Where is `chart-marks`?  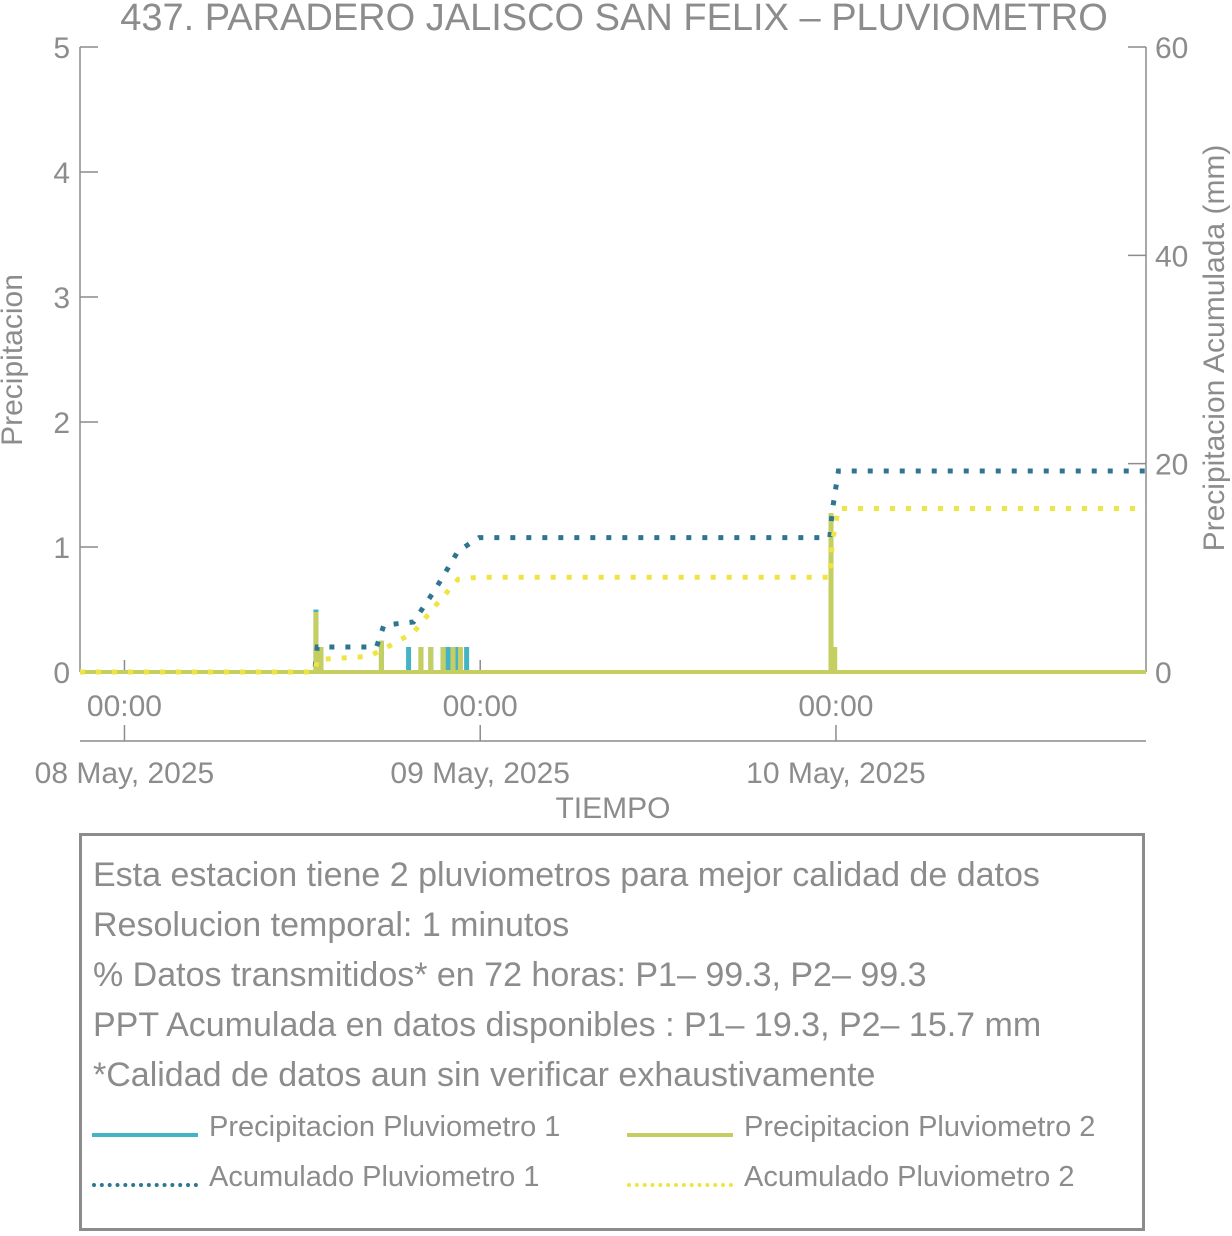
chart-marks is located at coordinates (613, 571).